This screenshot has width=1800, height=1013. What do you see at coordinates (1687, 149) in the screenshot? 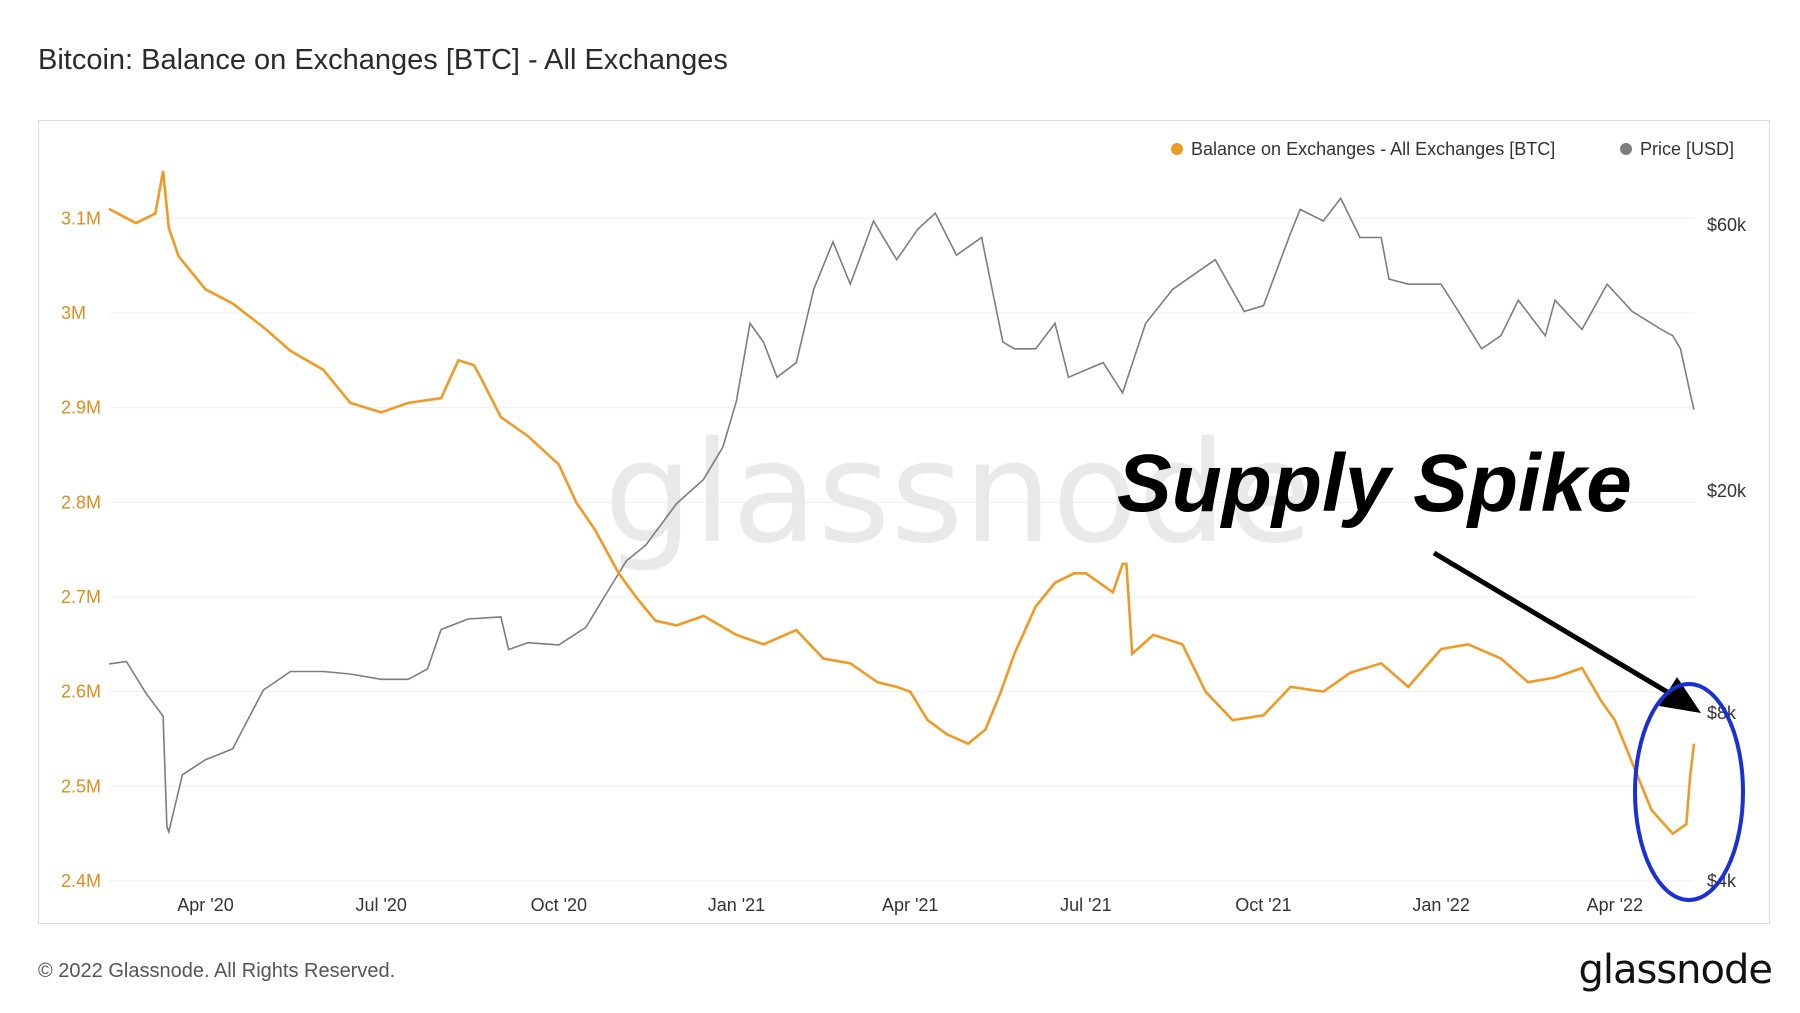
I see `legend-price-label: Price [USD]` at bounding box center [1687, 149].